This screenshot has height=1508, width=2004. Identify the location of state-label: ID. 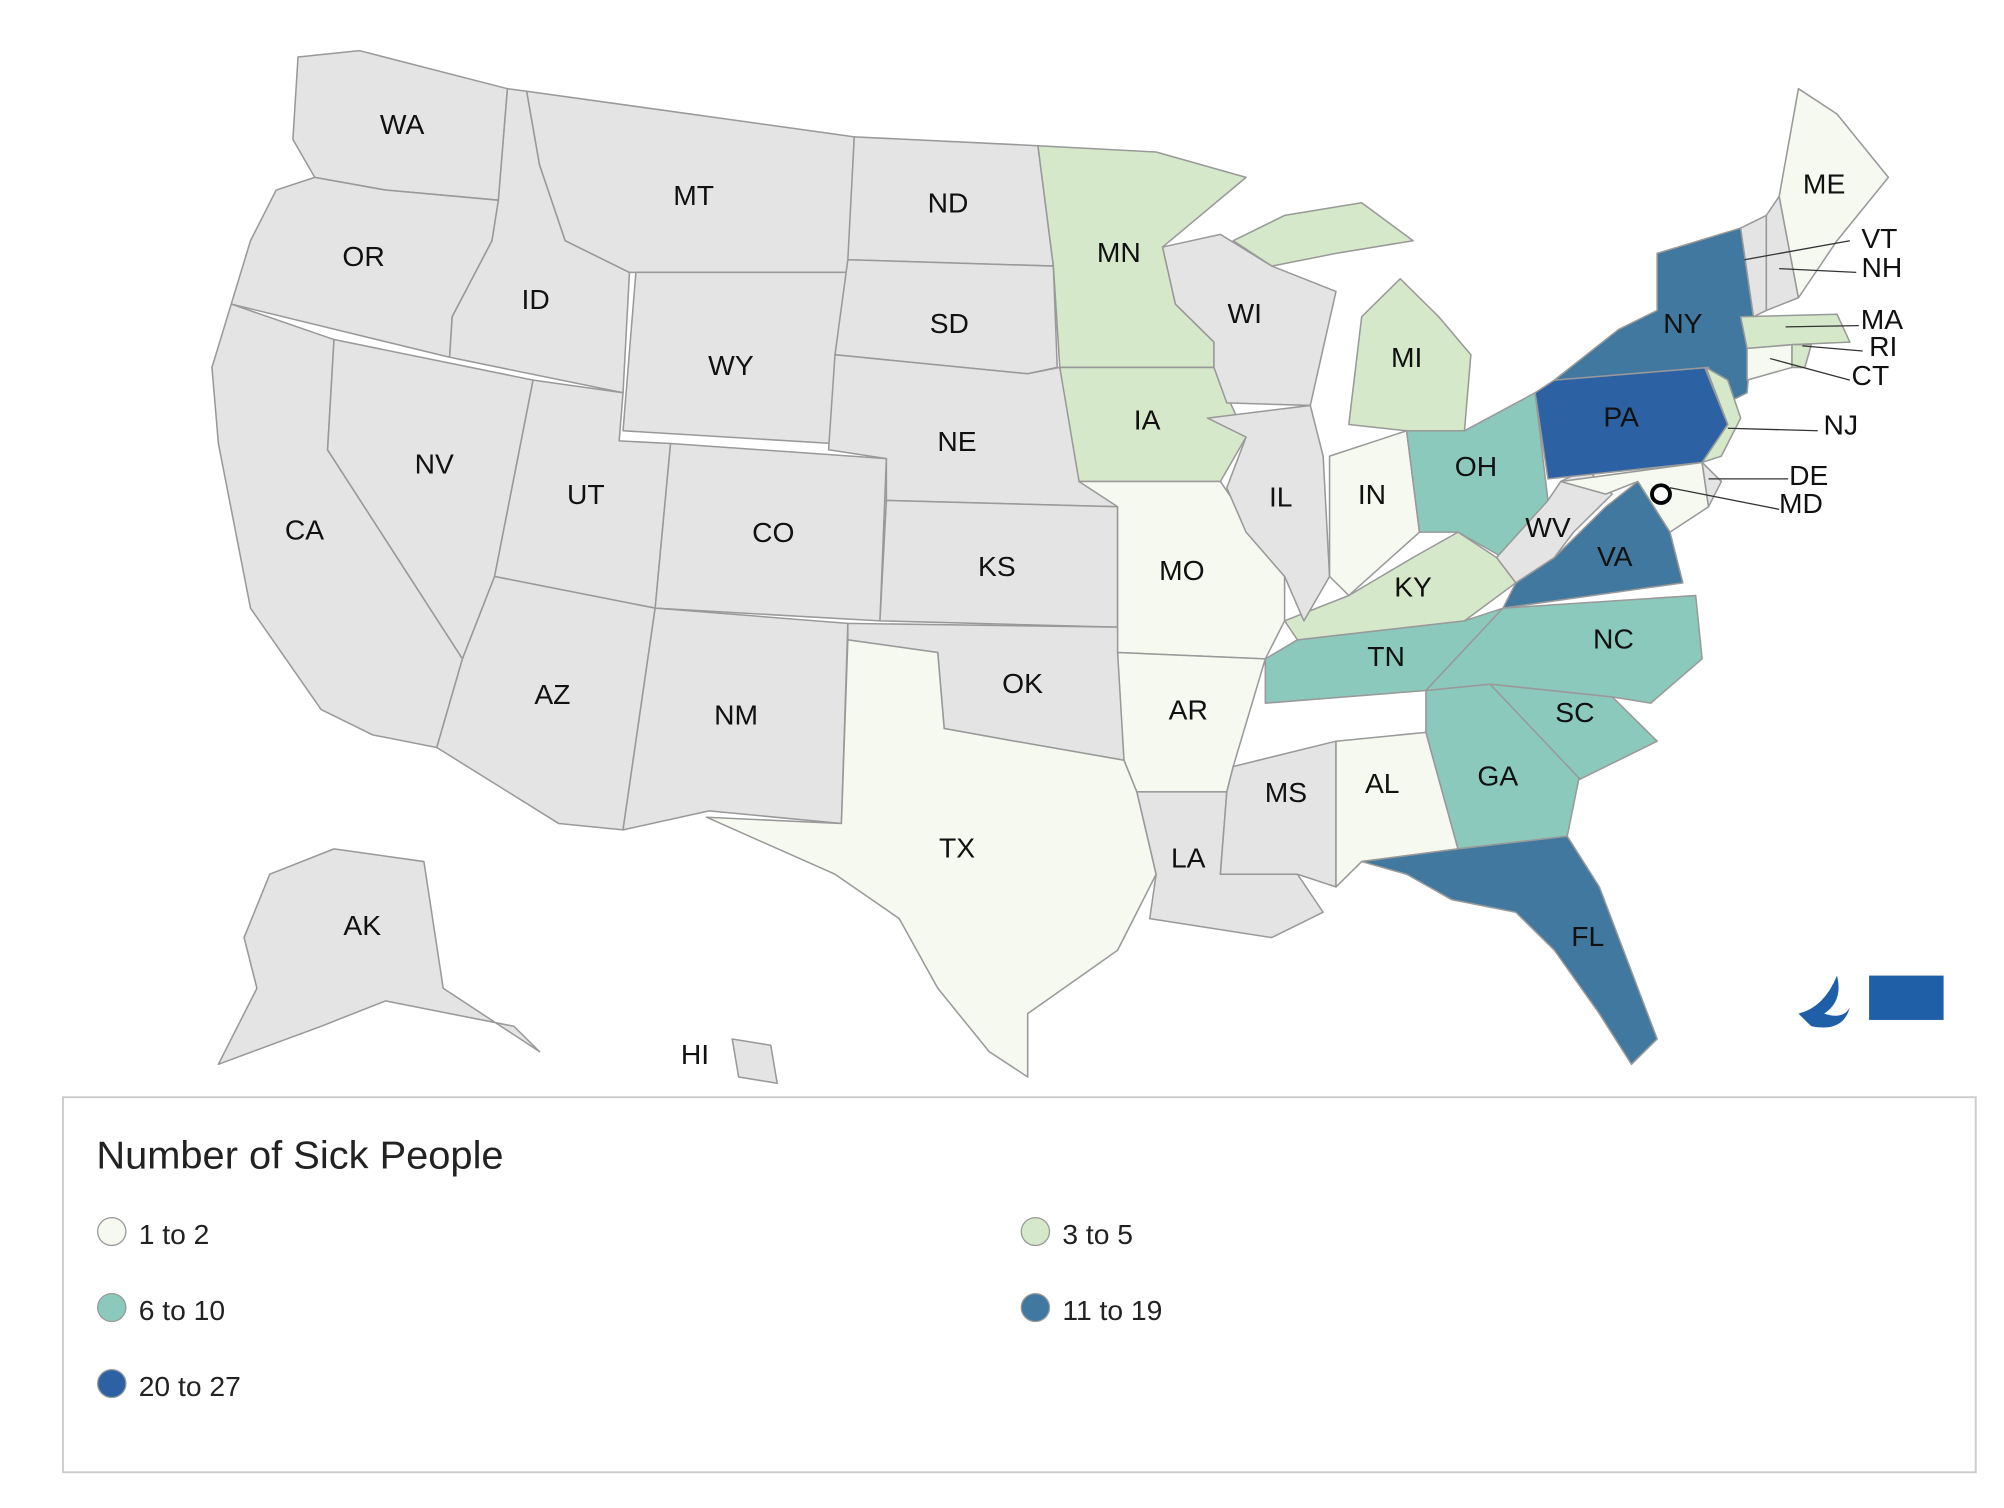
(536, 299).